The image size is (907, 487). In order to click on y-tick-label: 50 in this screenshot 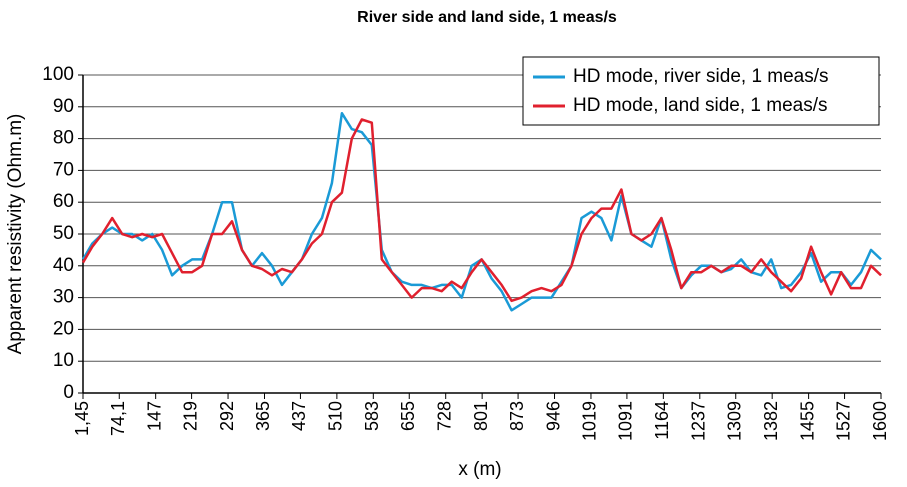, I will do `click(63, 233)`.